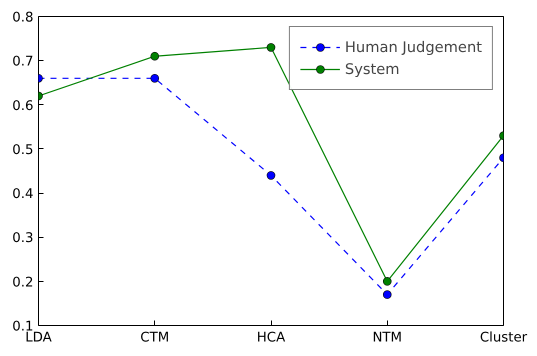  I want to click on x-tick-label: NTM, so click(387, 338).